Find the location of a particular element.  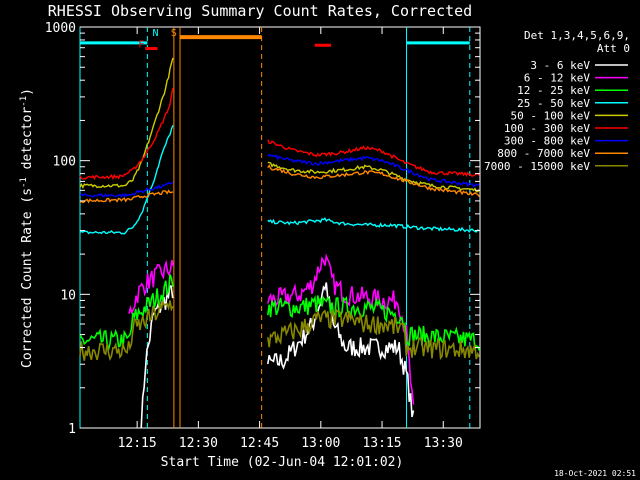

y-label-part2: detector is located at coordinates (27, 142).